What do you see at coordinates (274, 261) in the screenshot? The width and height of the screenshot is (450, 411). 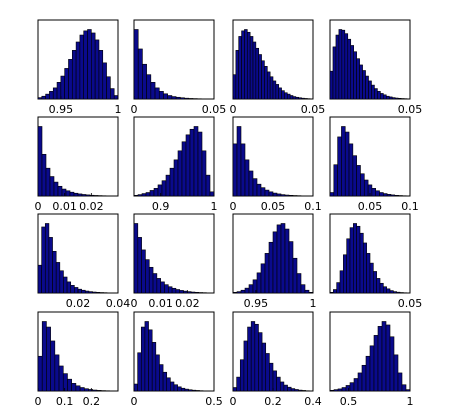 I see `histogram-panel-11: 0.95 1` at bounding box center [274, 261].